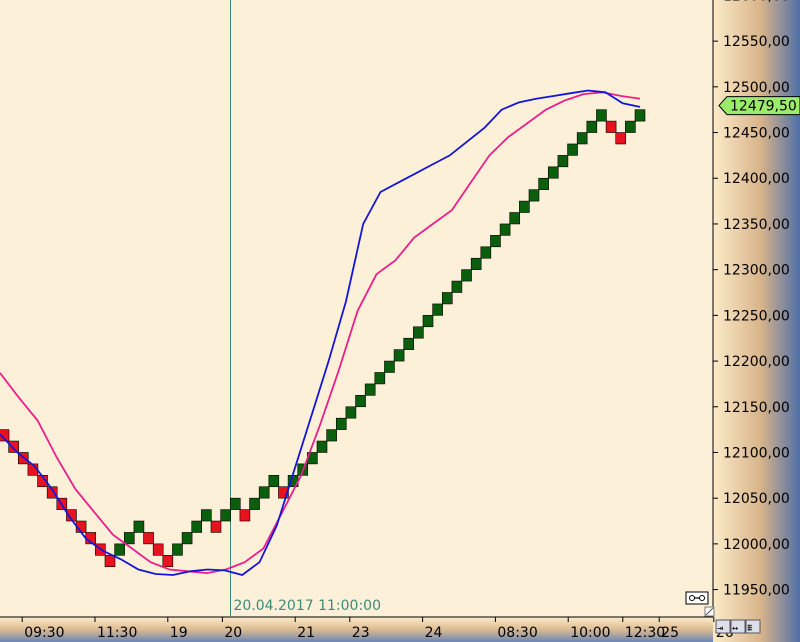  I want to click on y-tick-label: 12550,00, so click(756, 42).